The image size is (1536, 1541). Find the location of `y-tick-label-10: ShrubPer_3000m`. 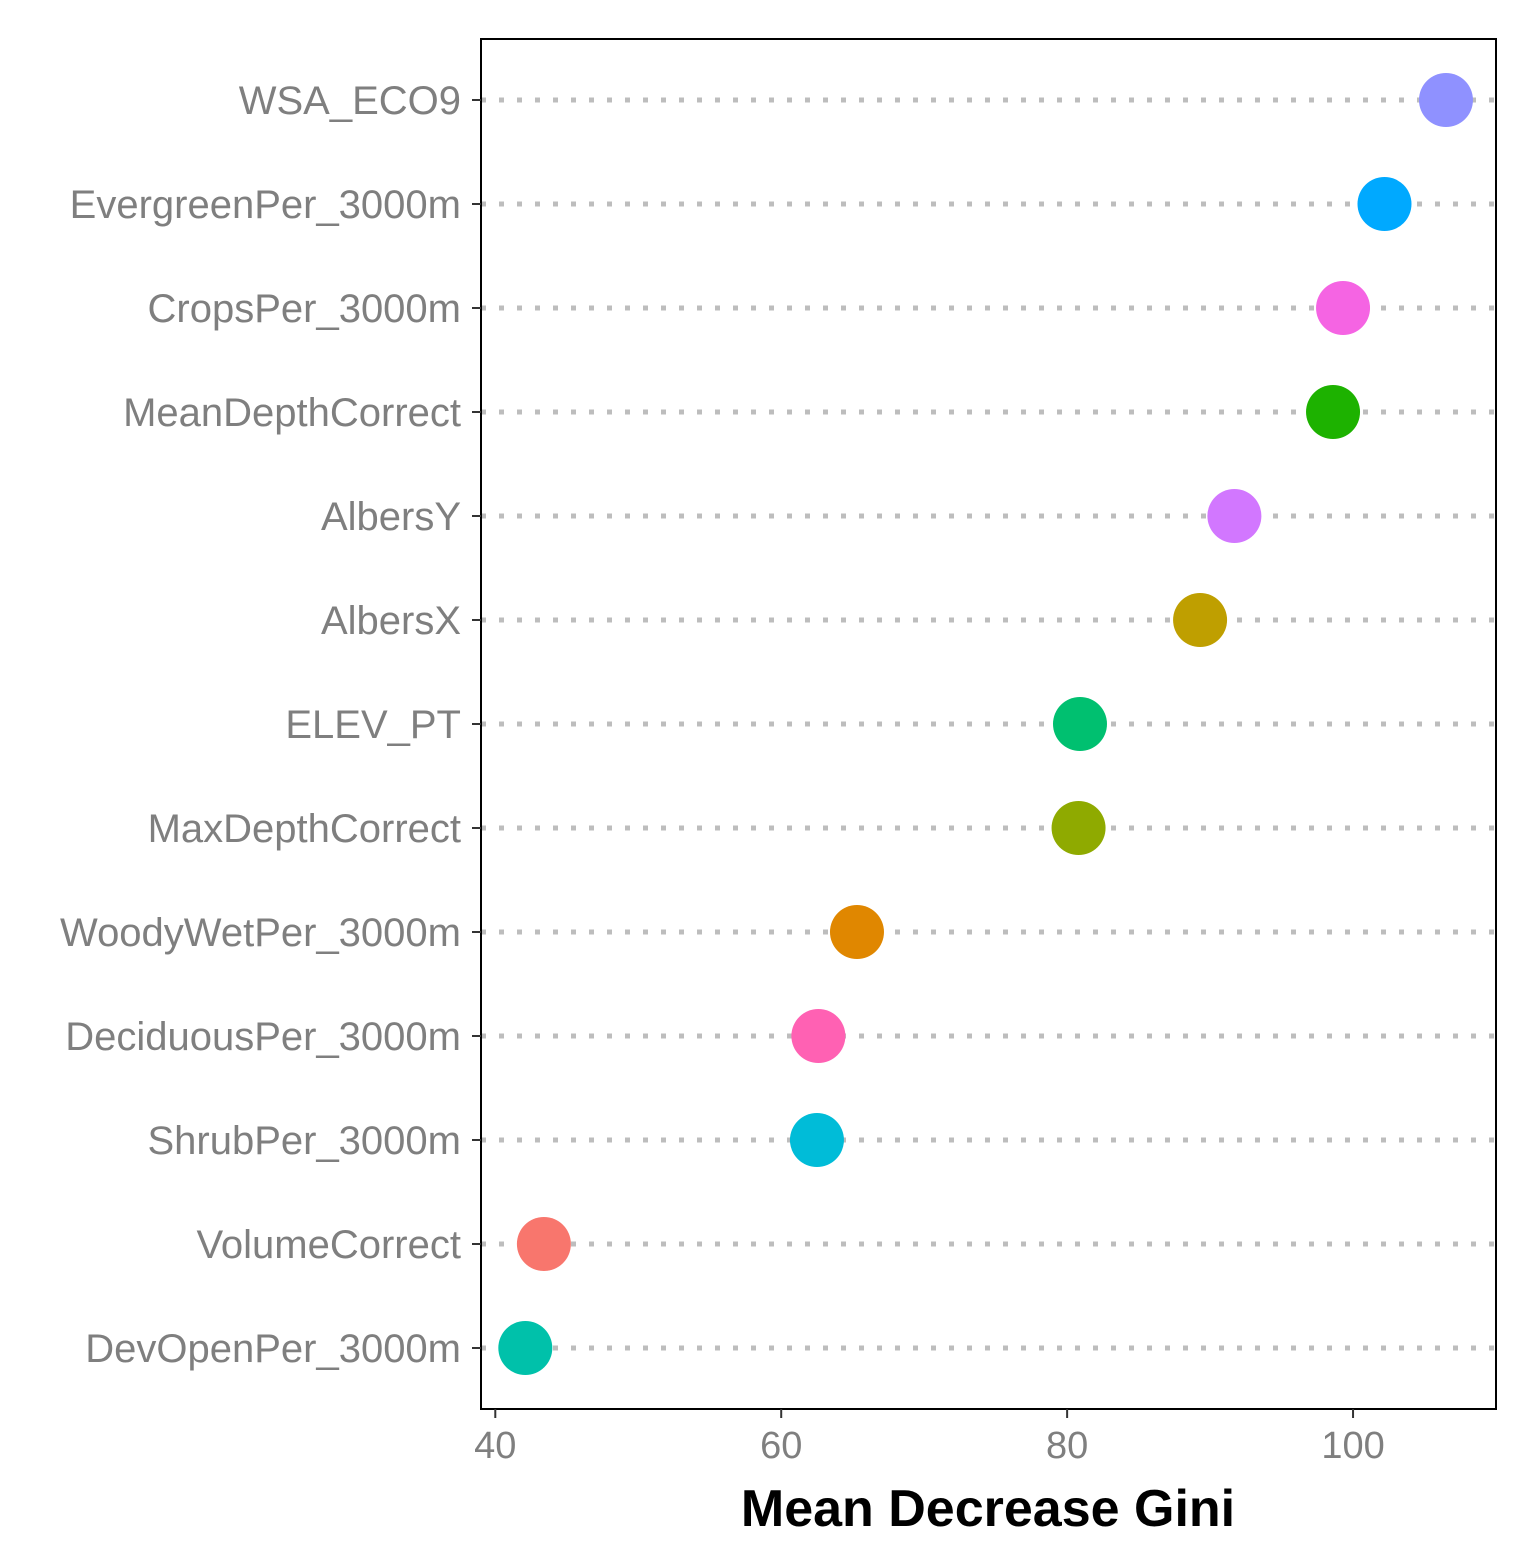

y-tick-label-10: ShrubPer_3000m is located at coordinates (304, 1141).